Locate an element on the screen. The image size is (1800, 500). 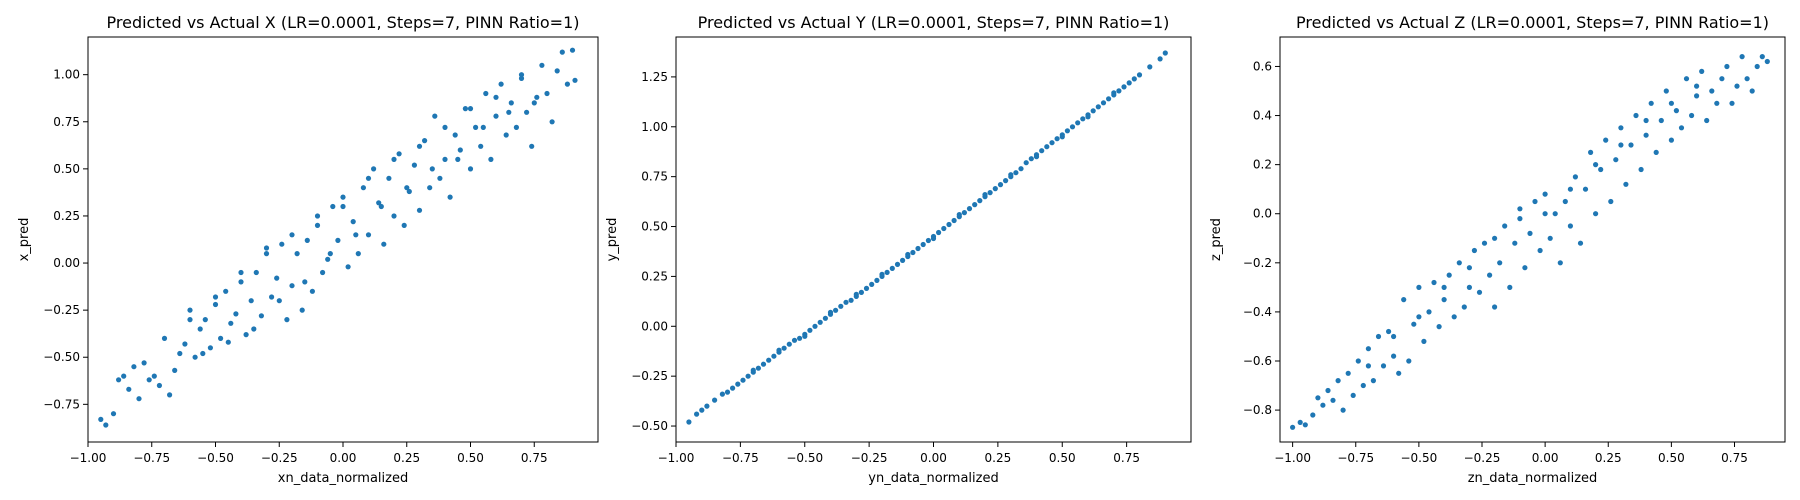
x-axis-label: zn_data_normalized is located at coordinates (1533, 478).